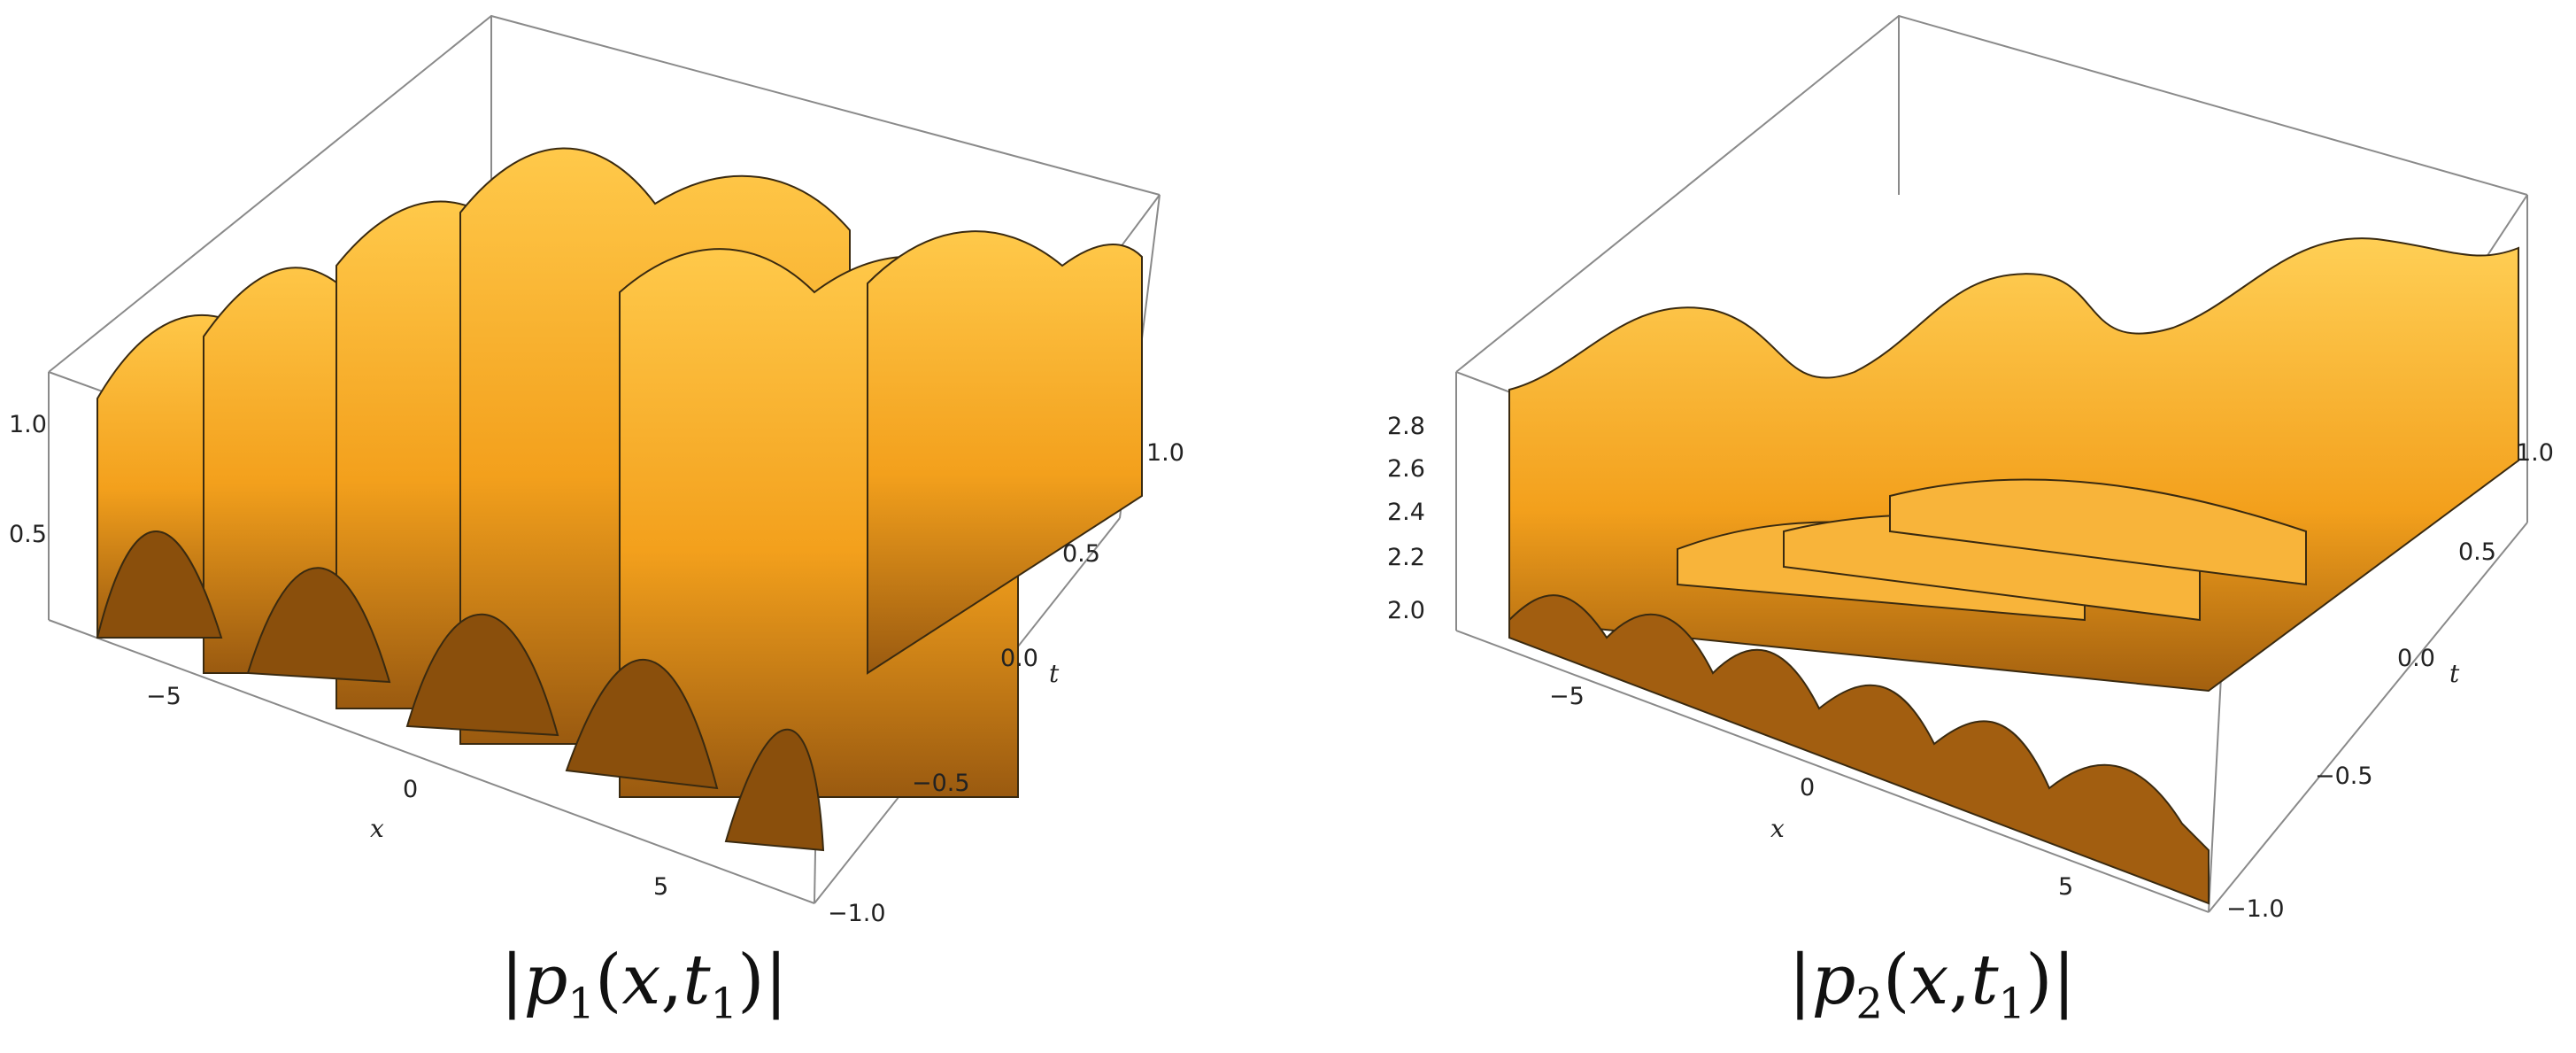 This screenshot has height=1053, width=2576. Describe the element at coordinates (28, 534) in the screenshot. I see `z-tick-2: 0.5` at that location.